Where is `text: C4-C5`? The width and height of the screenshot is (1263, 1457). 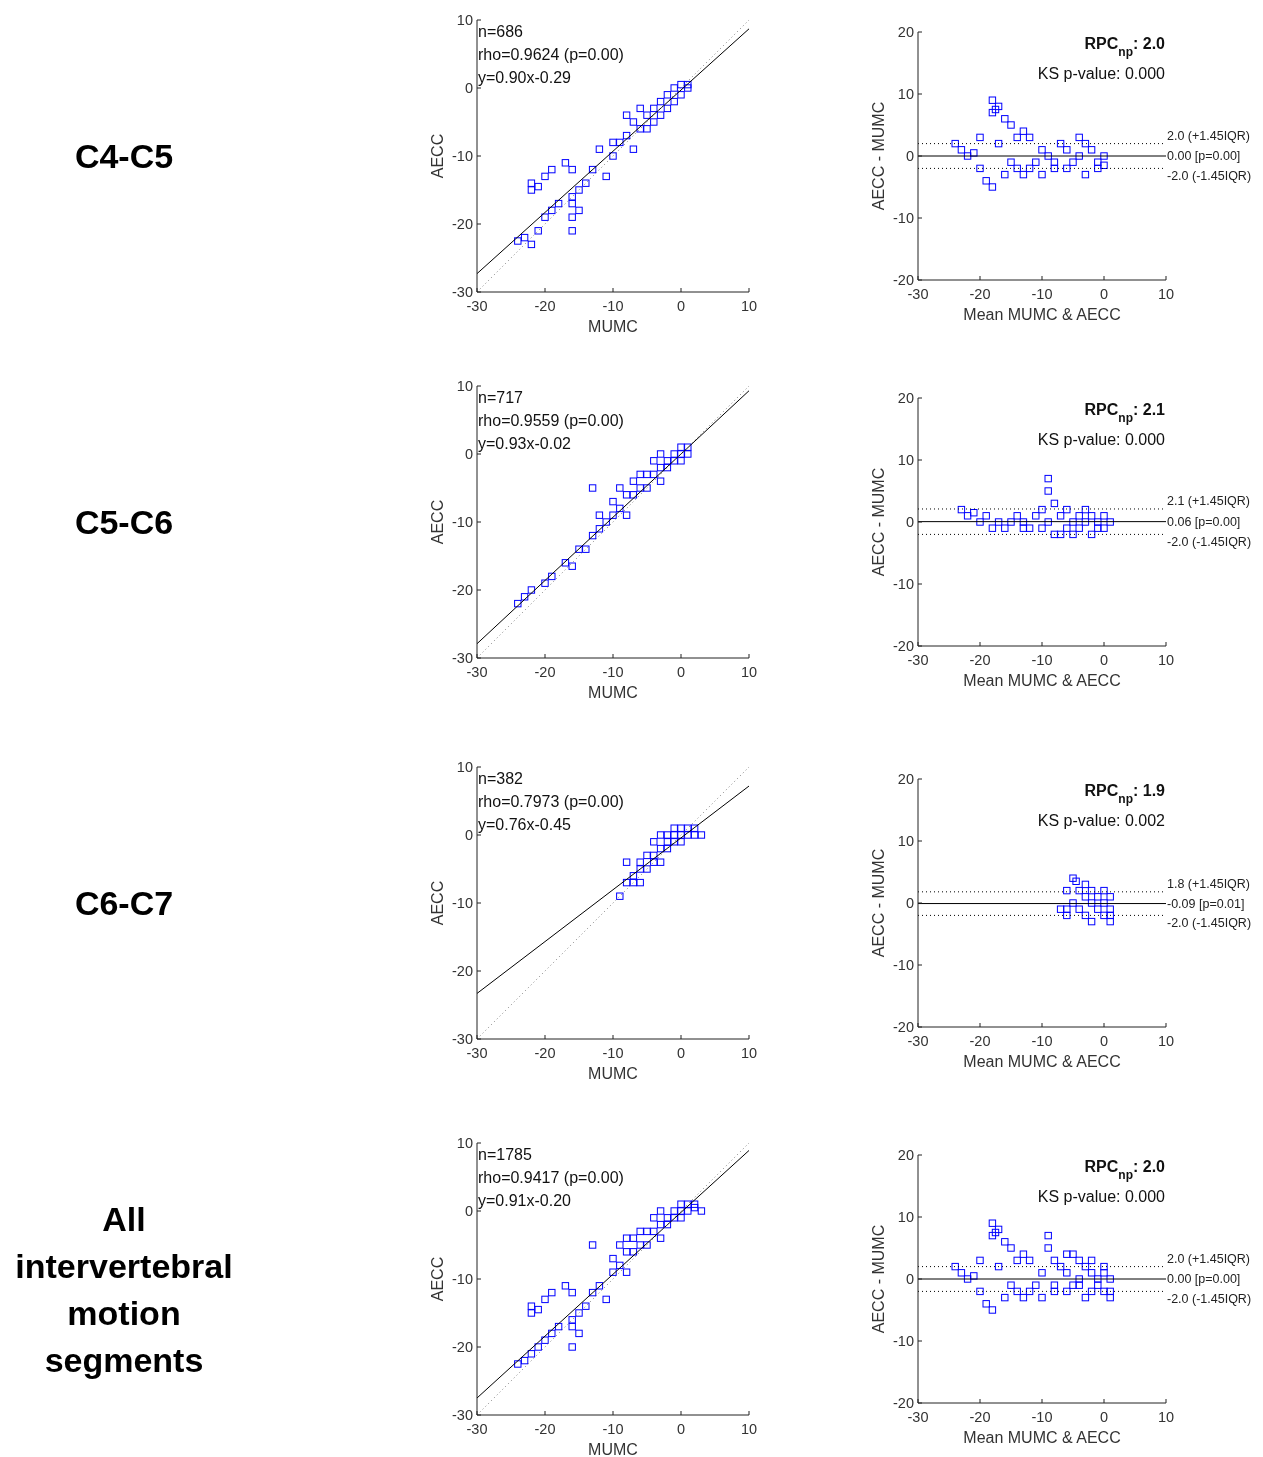 text: C4-C5 is located at coordinates (124, 155).